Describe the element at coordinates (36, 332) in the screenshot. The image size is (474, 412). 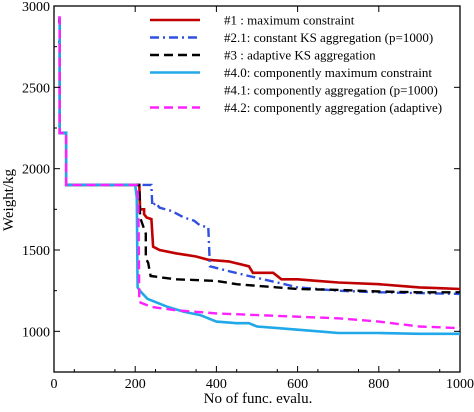
I see `y-tick-label: 1000` at that location.